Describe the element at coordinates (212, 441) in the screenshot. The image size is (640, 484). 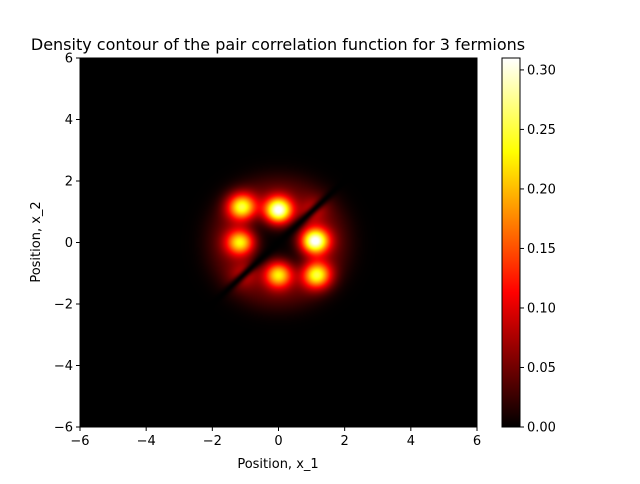
I see `x-tick-label: −2` at that location.